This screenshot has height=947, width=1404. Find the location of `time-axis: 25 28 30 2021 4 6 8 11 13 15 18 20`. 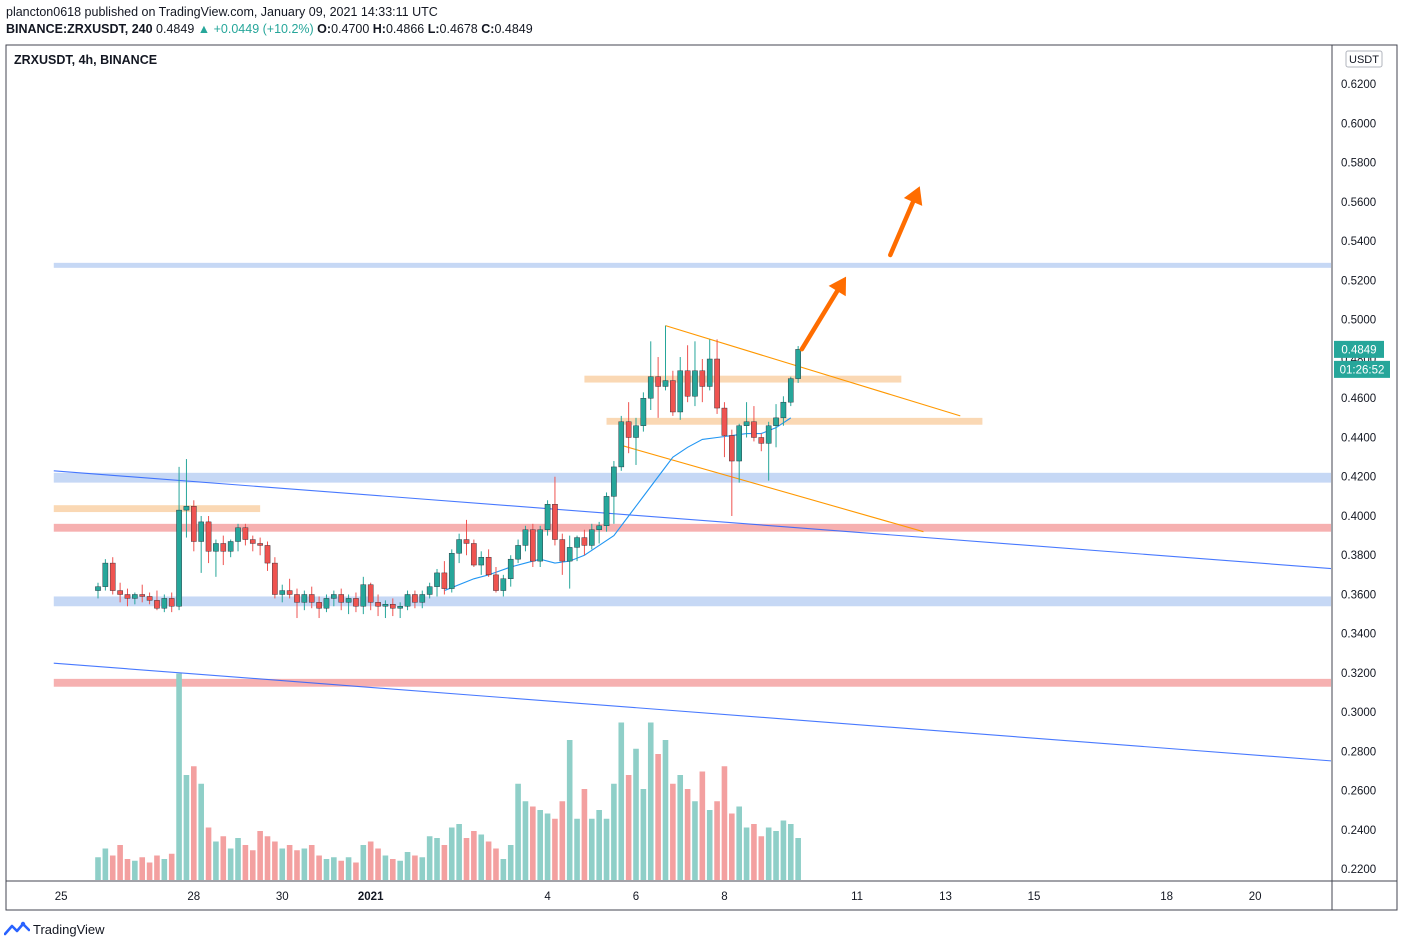

time-axis: 25 28 30 2021 4 6 8 11 13 15 18 20 is located at coordinates (658, 897).